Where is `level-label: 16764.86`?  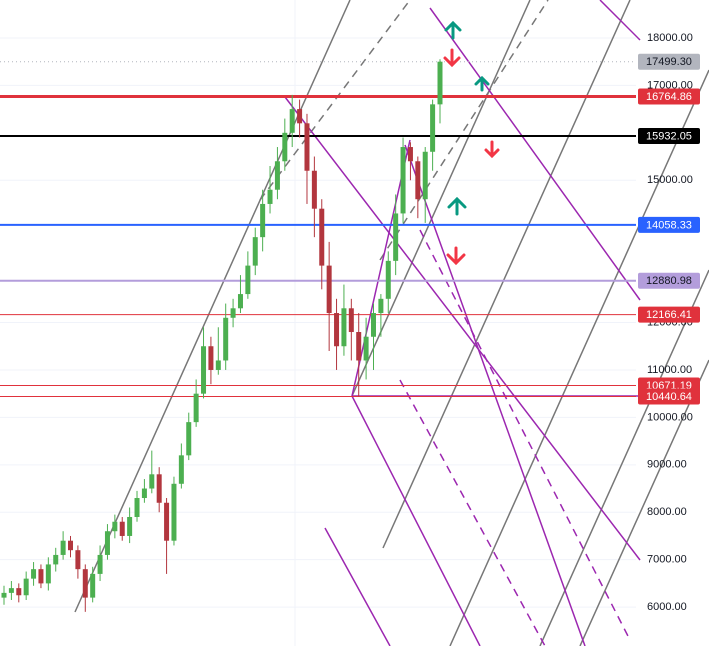 level-label: 16764.86 is located at coordinates (669, 97).